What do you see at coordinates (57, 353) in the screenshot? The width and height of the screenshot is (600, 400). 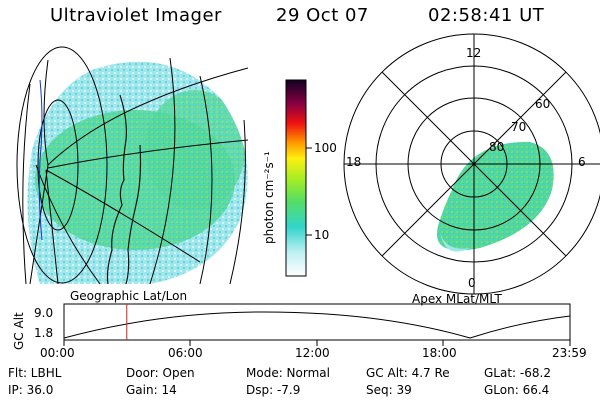 I see `altitude-xtick-0000: 00:00` at bounding box center [57, 353].